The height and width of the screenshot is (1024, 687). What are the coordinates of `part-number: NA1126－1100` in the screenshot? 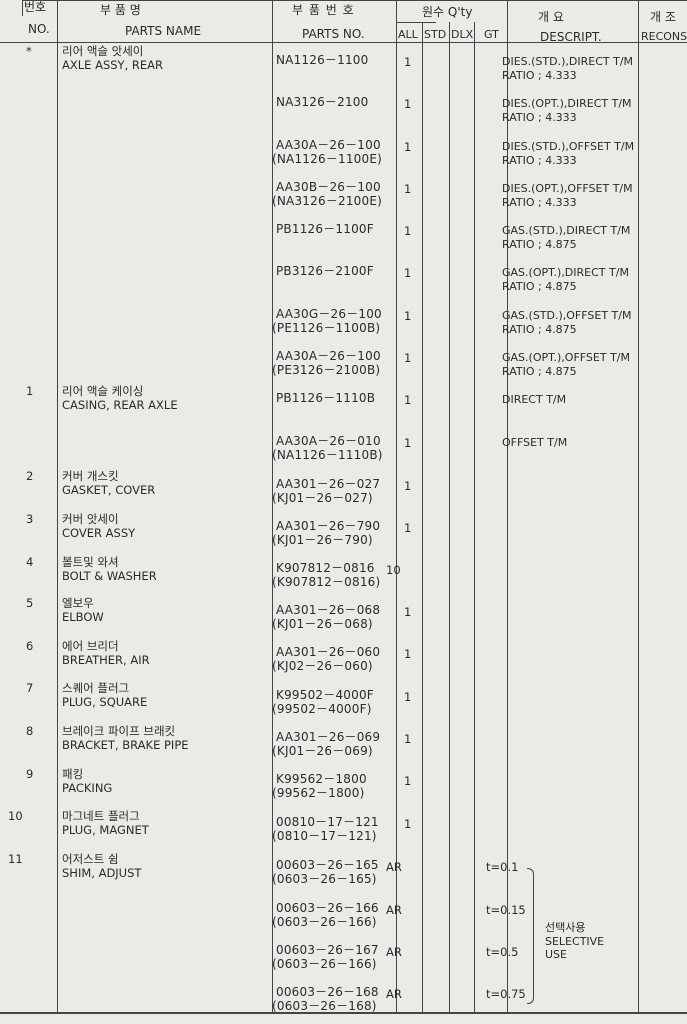 It's located at (322, 60).